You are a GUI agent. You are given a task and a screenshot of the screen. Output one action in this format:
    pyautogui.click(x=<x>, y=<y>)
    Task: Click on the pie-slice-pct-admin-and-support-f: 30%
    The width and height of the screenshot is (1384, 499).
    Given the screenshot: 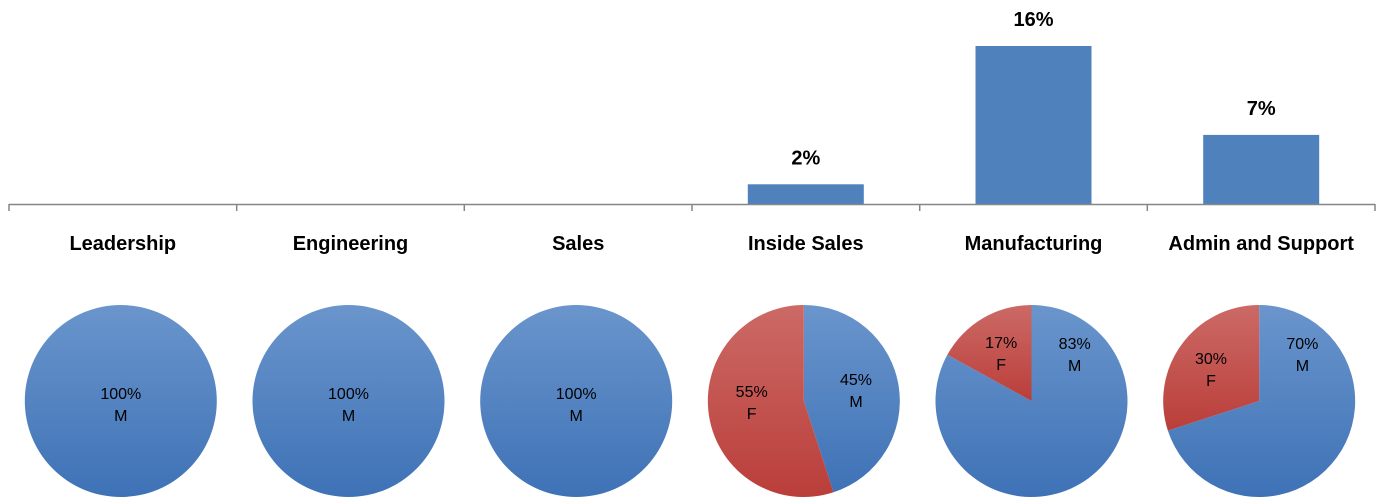 What is the action you would take?
    pyautogui.click(x=1211, y=359)
    